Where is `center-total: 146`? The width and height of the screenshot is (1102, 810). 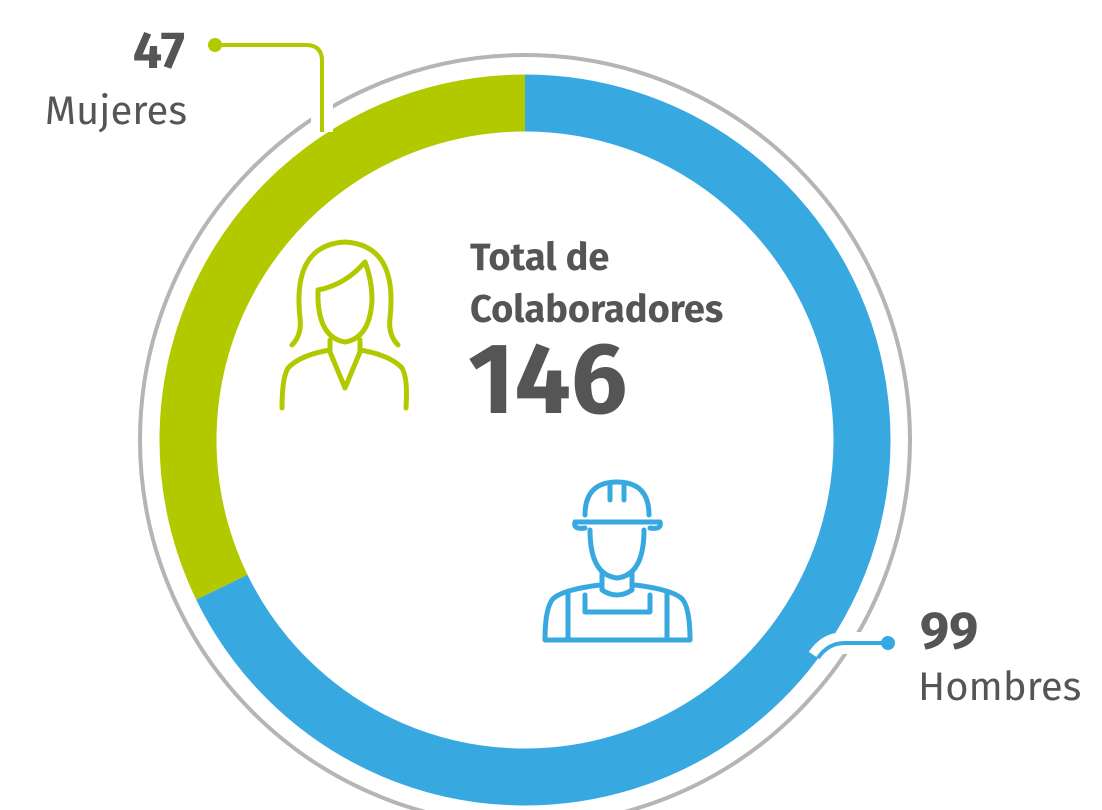
center-total: 146 is located at coordinates (548, 379).